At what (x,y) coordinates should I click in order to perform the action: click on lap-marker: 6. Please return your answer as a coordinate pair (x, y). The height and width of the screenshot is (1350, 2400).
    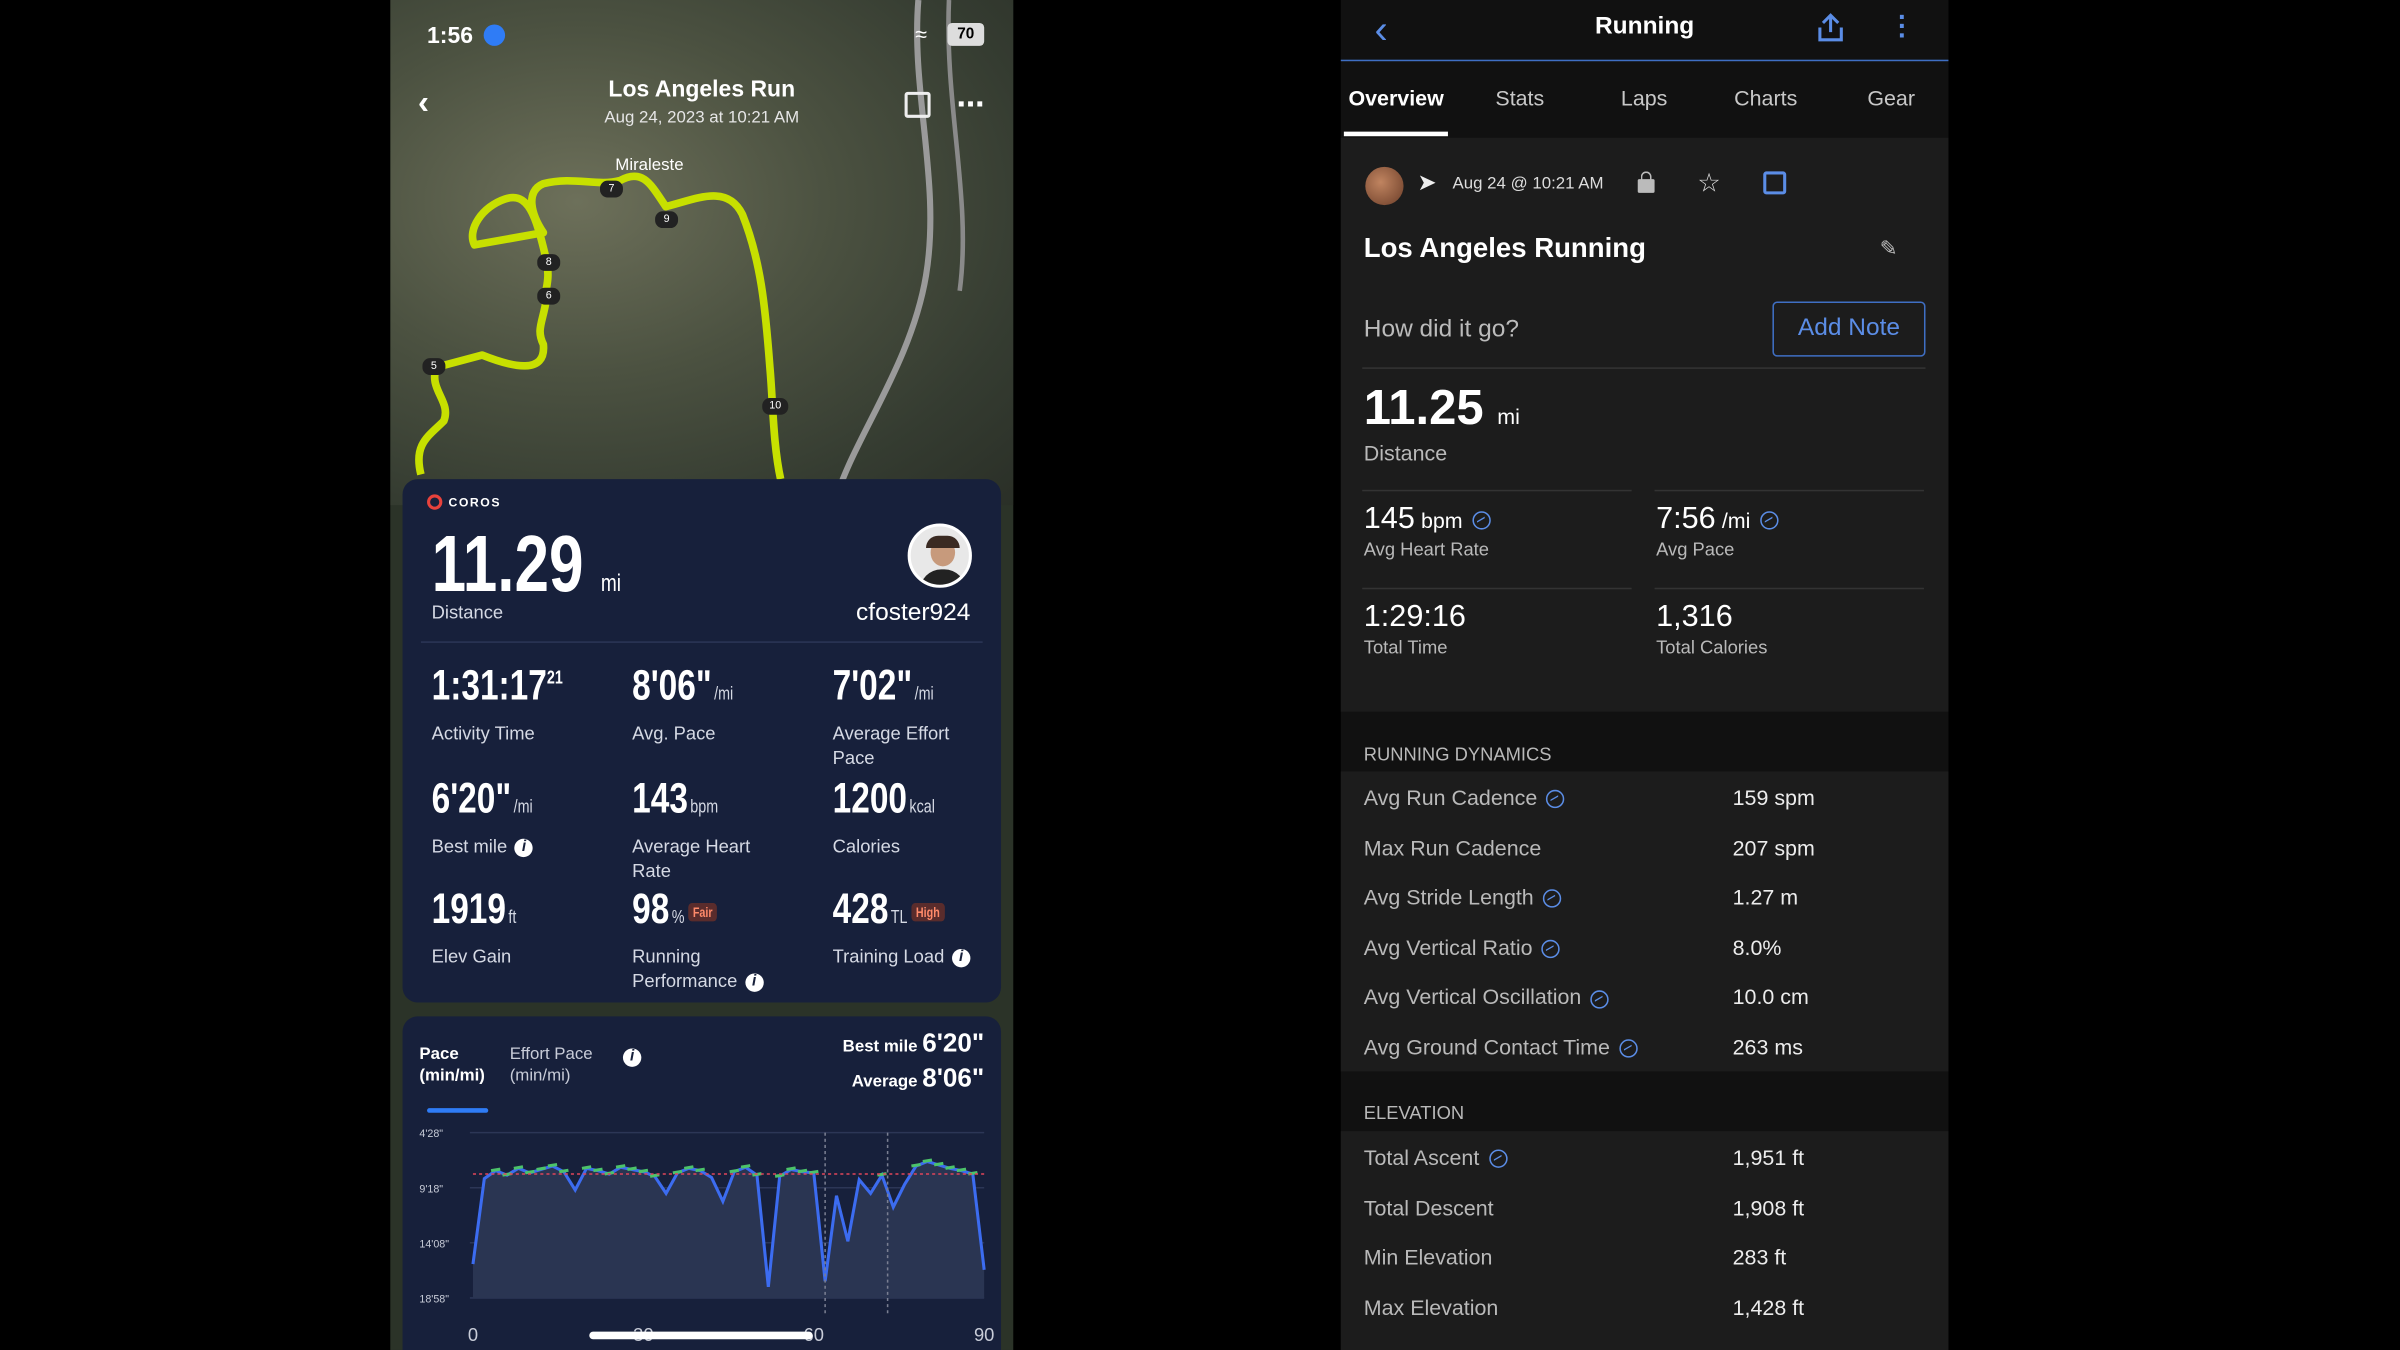
    Looking at the image, I should click on (549, 296).